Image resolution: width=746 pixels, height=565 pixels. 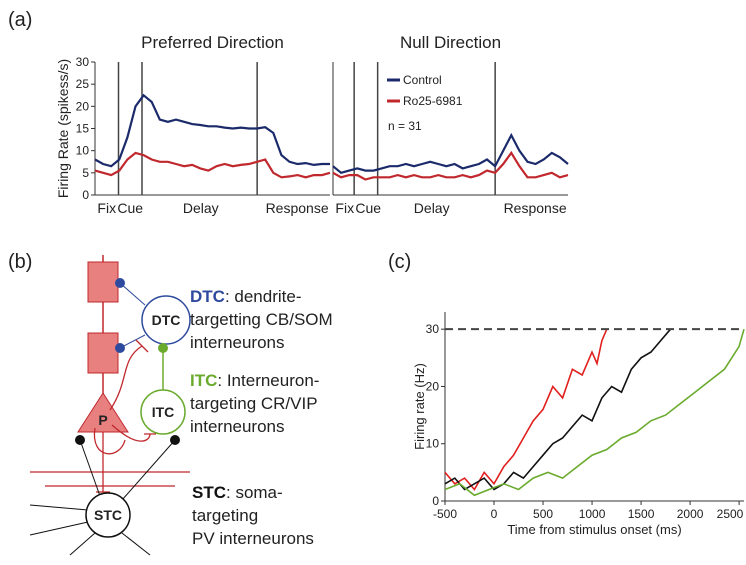 What do you see at coordinates (494, 514) in the screenshot?
I see `x-tick-label: 0` at bounding box center [494, 514].